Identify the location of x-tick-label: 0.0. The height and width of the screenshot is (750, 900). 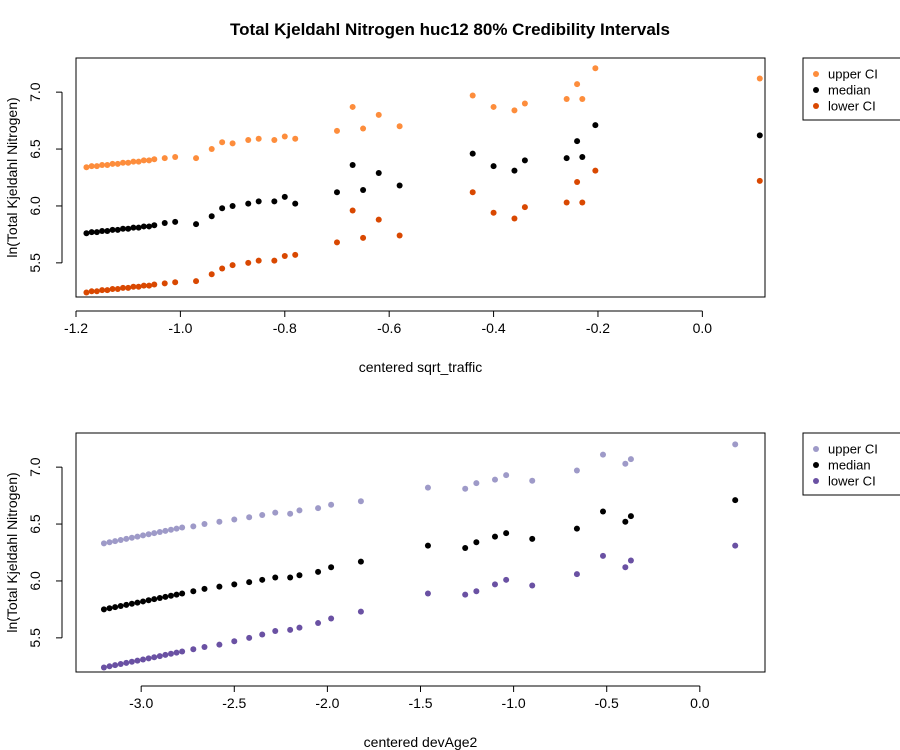
(700, 703).